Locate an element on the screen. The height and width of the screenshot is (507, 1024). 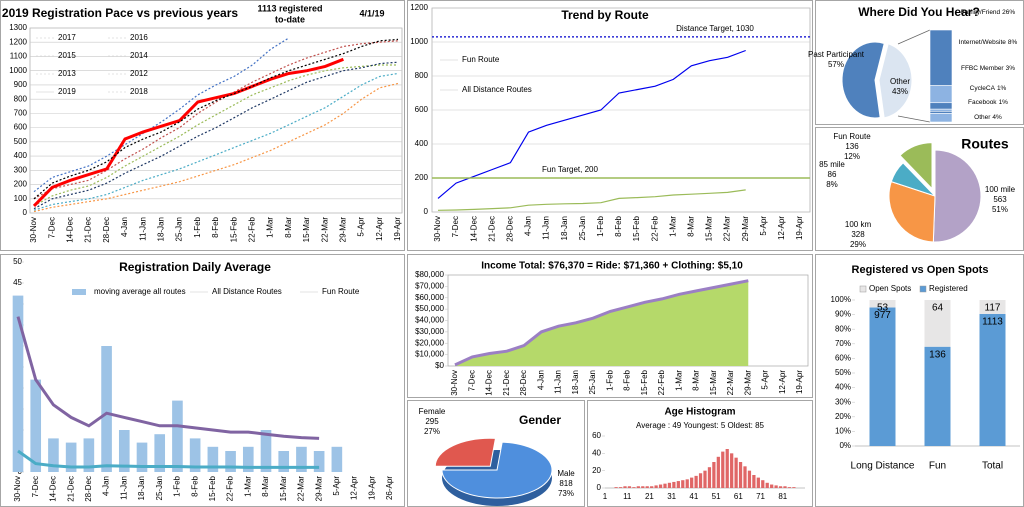
chart-title: Trend by Route is located at coordinates (605, 15).